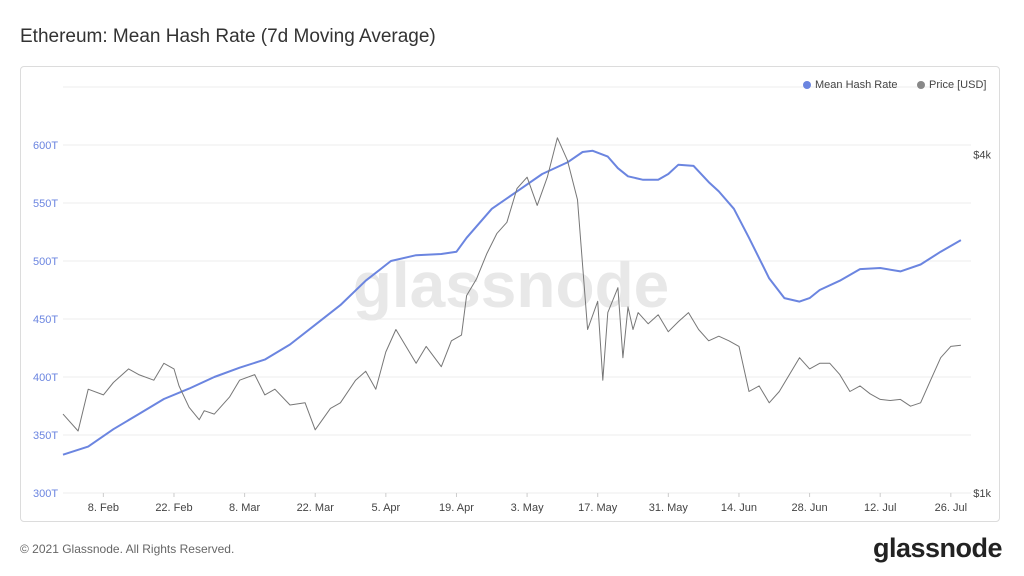 The height and width of the screenshot is (576, 1024). What do you see at coordinates (45, 436) in the screenshot?
I see `y-left-tick: 350T` at bounding box center [45, 436].